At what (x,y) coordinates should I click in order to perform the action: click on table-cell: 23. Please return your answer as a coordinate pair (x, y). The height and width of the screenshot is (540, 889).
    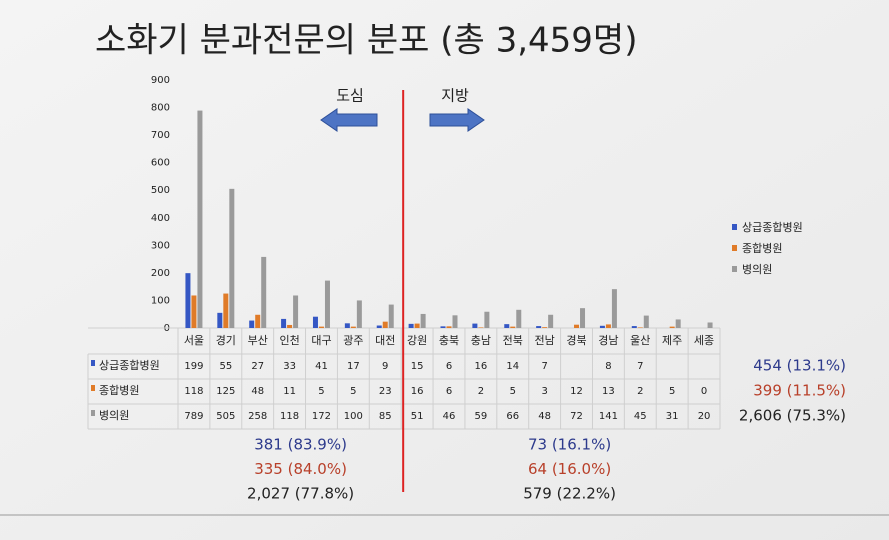
    Looking at the image, I should click on (385, 391).